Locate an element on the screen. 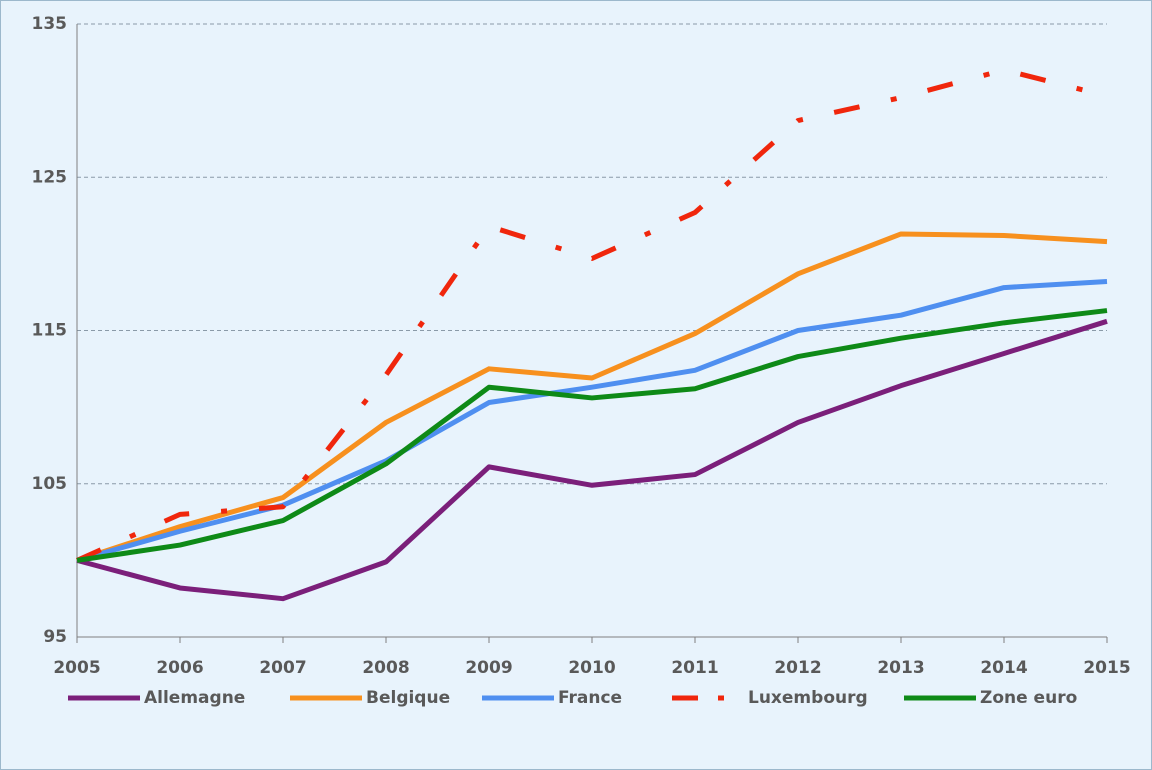 This screenshot has width=1152, height=770. x-tick-label: 2005 is located at coordinates (76, 668).